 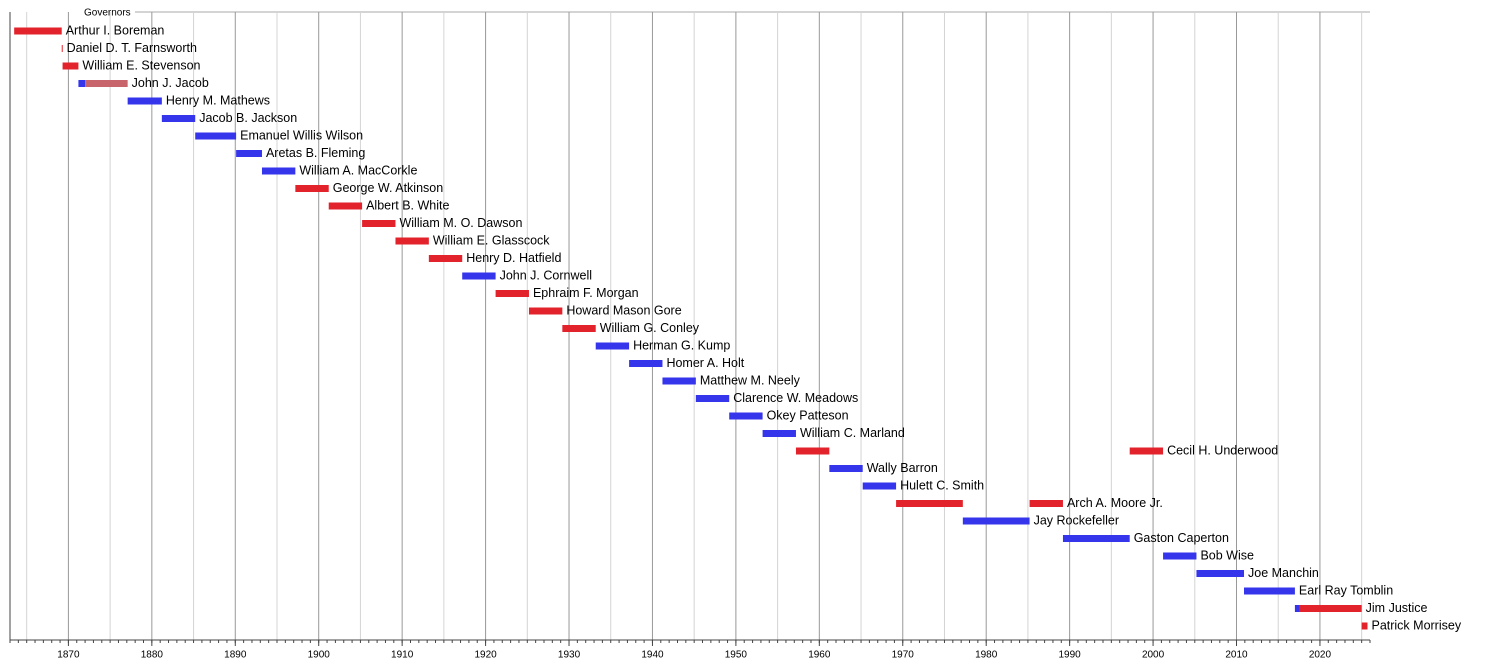 I want to click on governor-label: Arch A. Moore Jr., so click(x=1115, y=503).